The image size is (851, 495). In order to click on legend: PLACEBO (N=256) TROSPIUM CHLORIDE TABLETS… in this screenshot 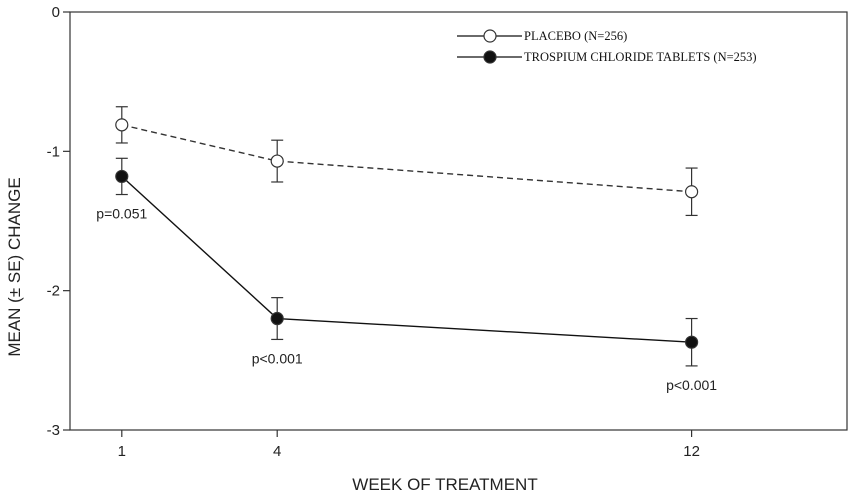, I will do `click(607, 46)`.